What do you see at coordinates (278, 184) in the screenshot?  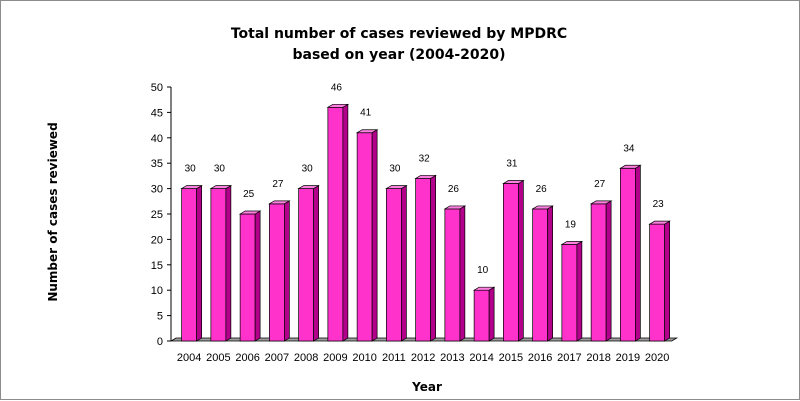 I see `data-label-2007: 27` at bounding box center [278, 184].